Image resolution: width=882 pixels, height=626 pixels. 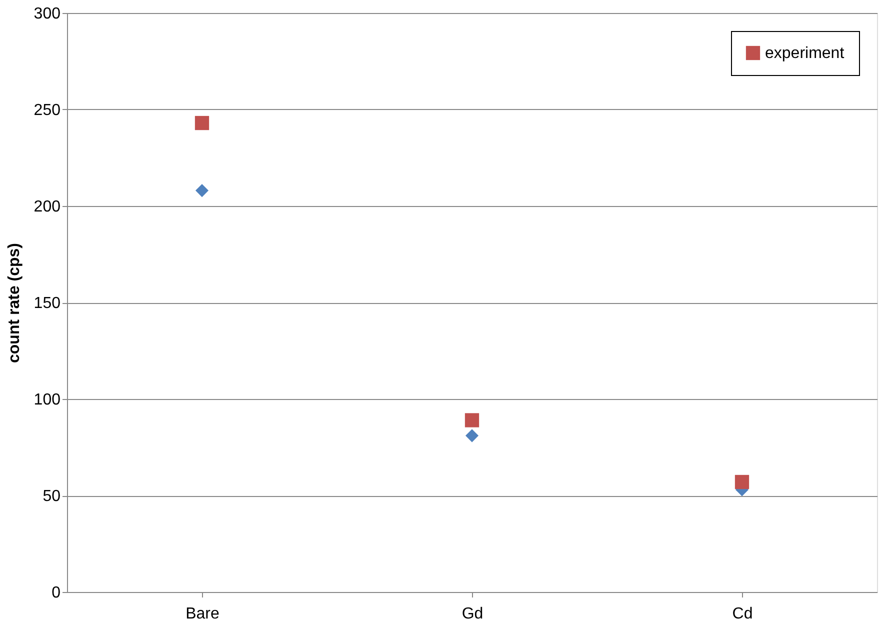 I want to click on y-tick-label: 250, so click(x=47, y=110).